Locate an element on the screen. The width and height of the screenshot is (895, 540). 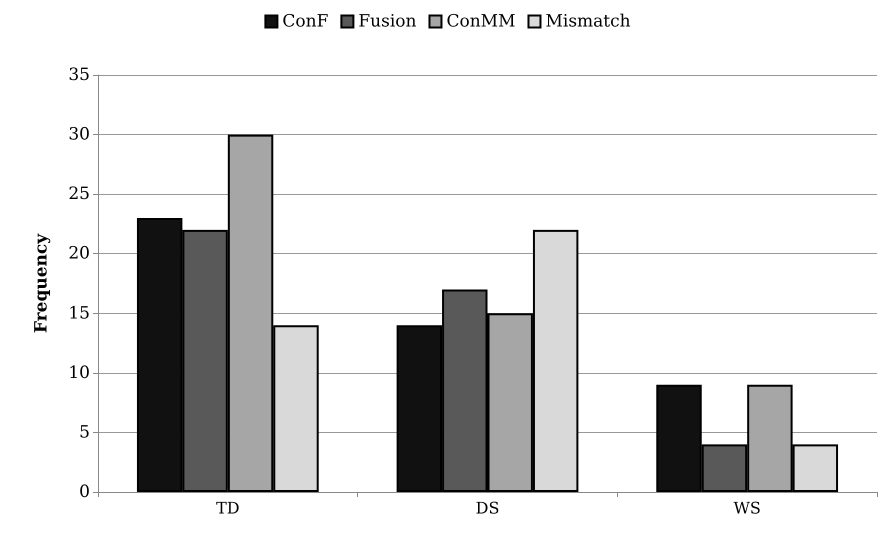
x-tick-label: WS is located at coordinates (747, 508).